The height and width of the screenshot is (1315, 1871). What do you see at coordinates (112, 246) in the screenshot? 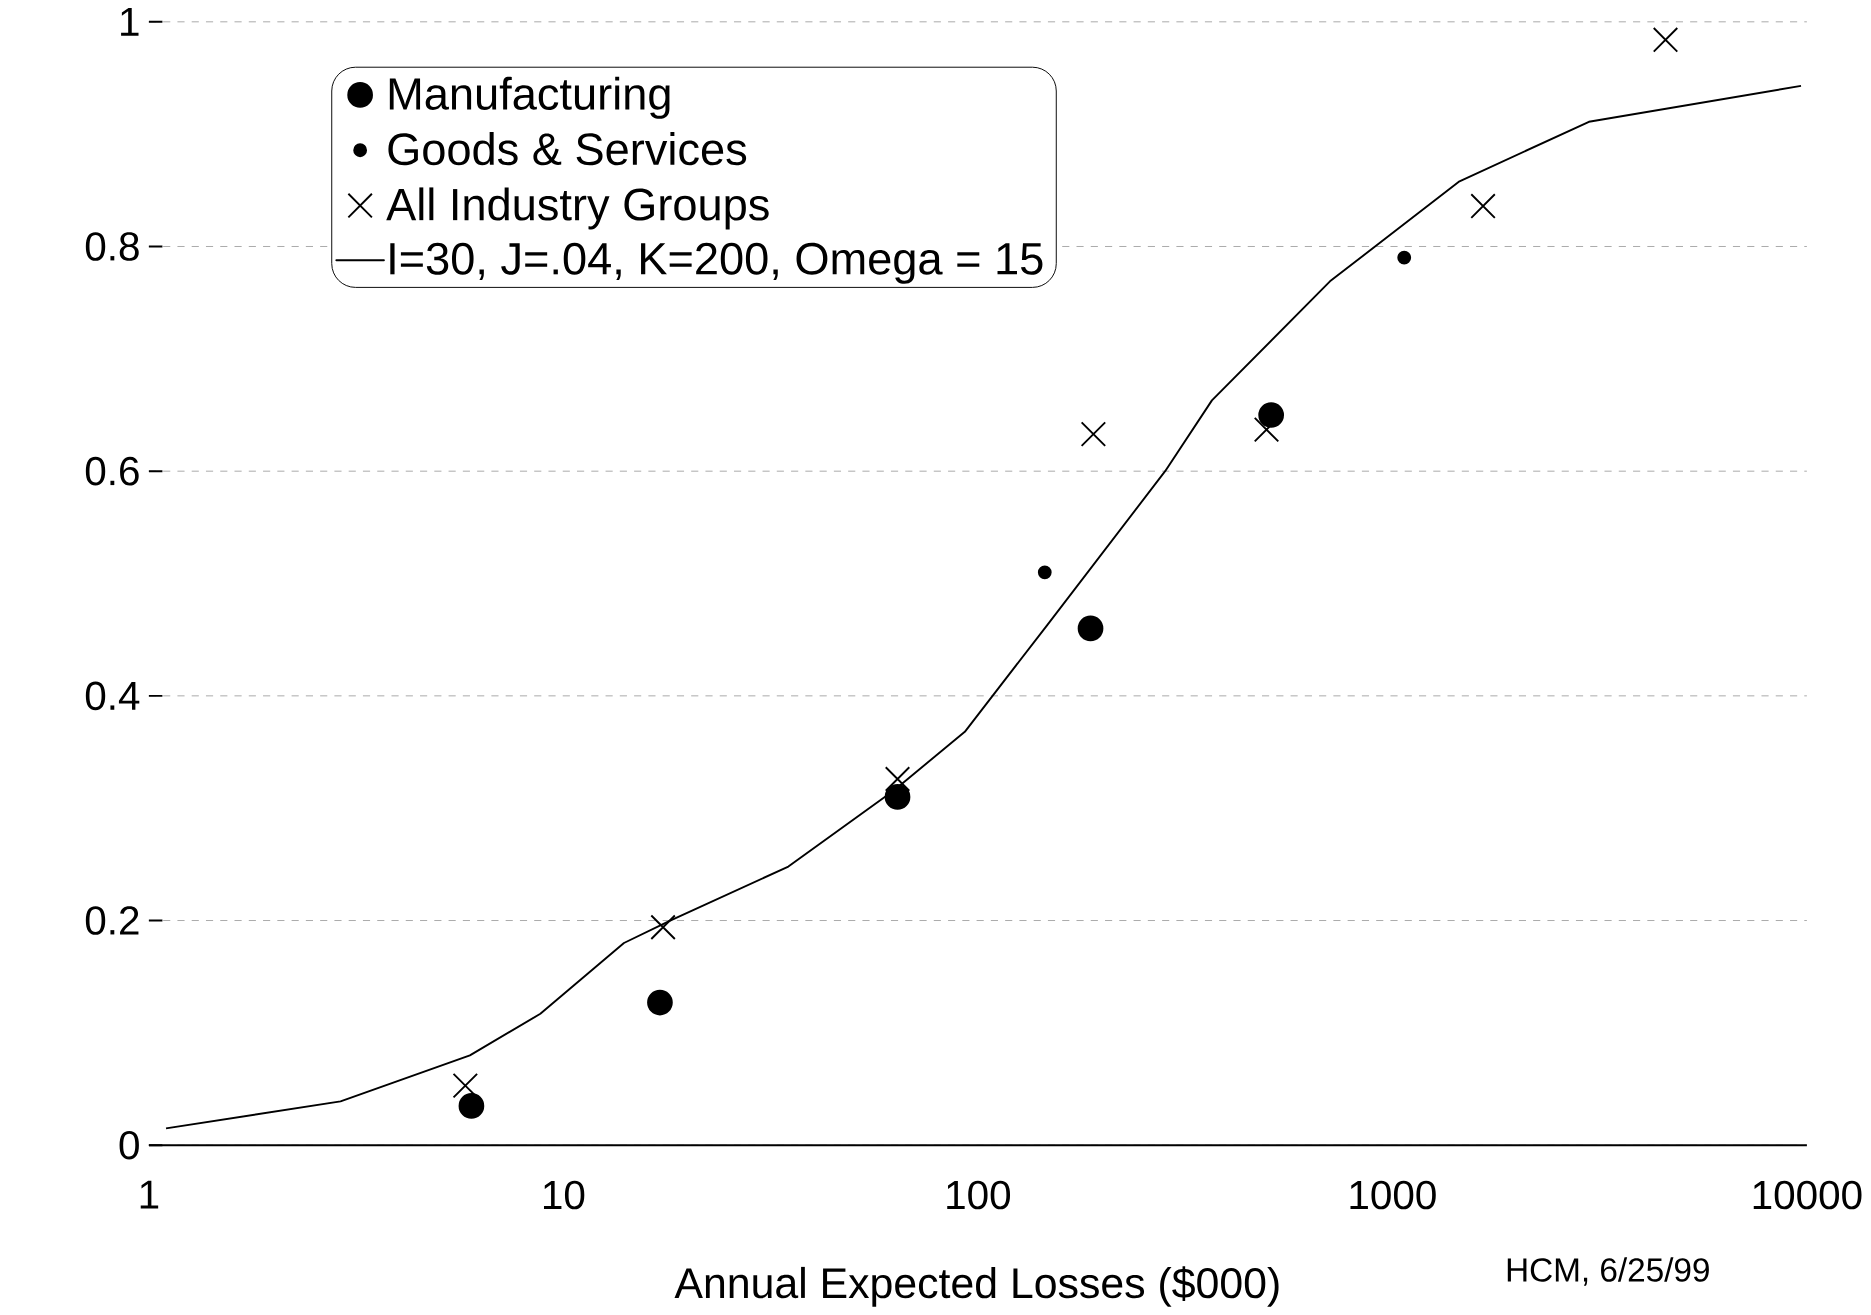
I see `y-tick-label: 0.8` at bounding box center [112, 246].